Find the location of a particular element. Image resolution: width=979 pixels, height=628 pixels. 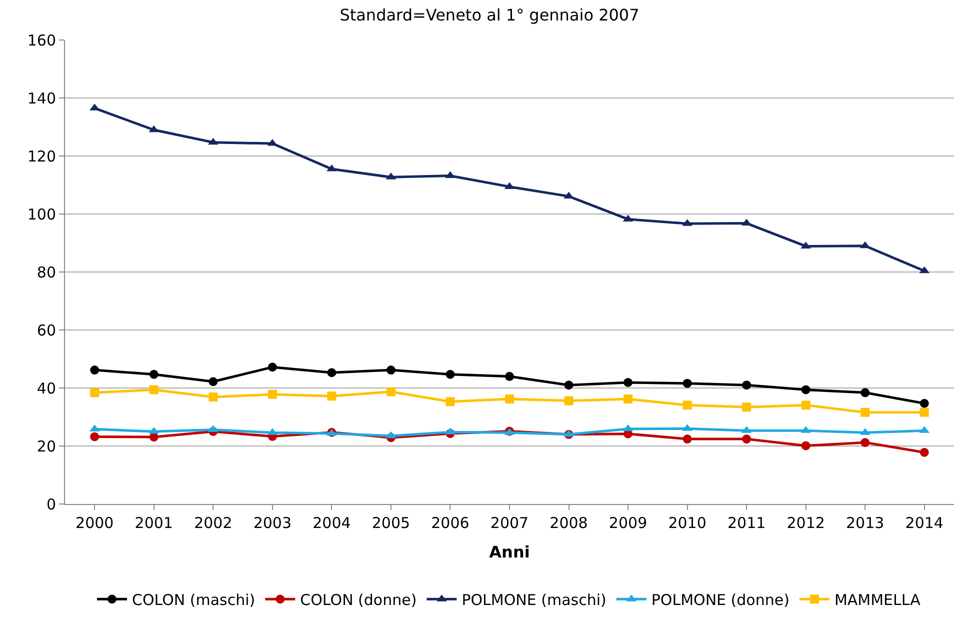

x-tick-label: 2005 is located at coordinates (391, 523).